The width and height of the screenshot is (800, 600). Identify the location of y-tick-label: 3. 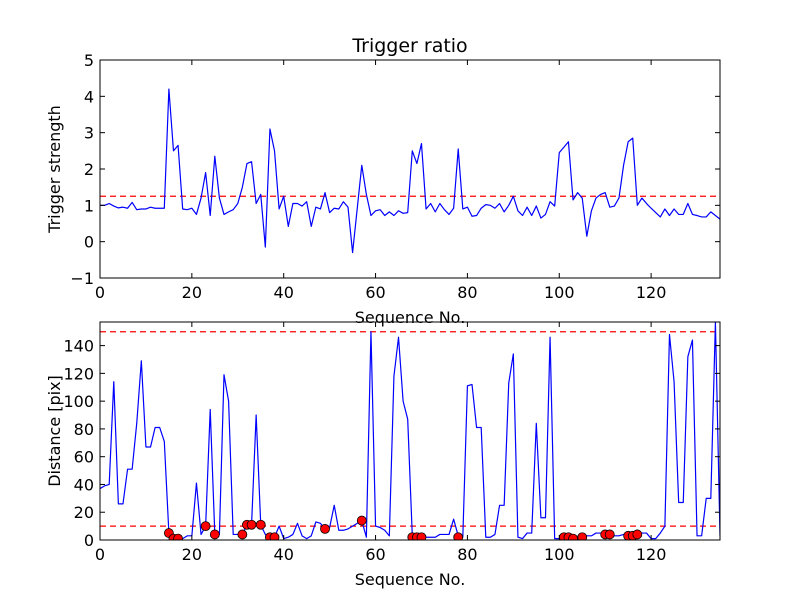
(89, 133).